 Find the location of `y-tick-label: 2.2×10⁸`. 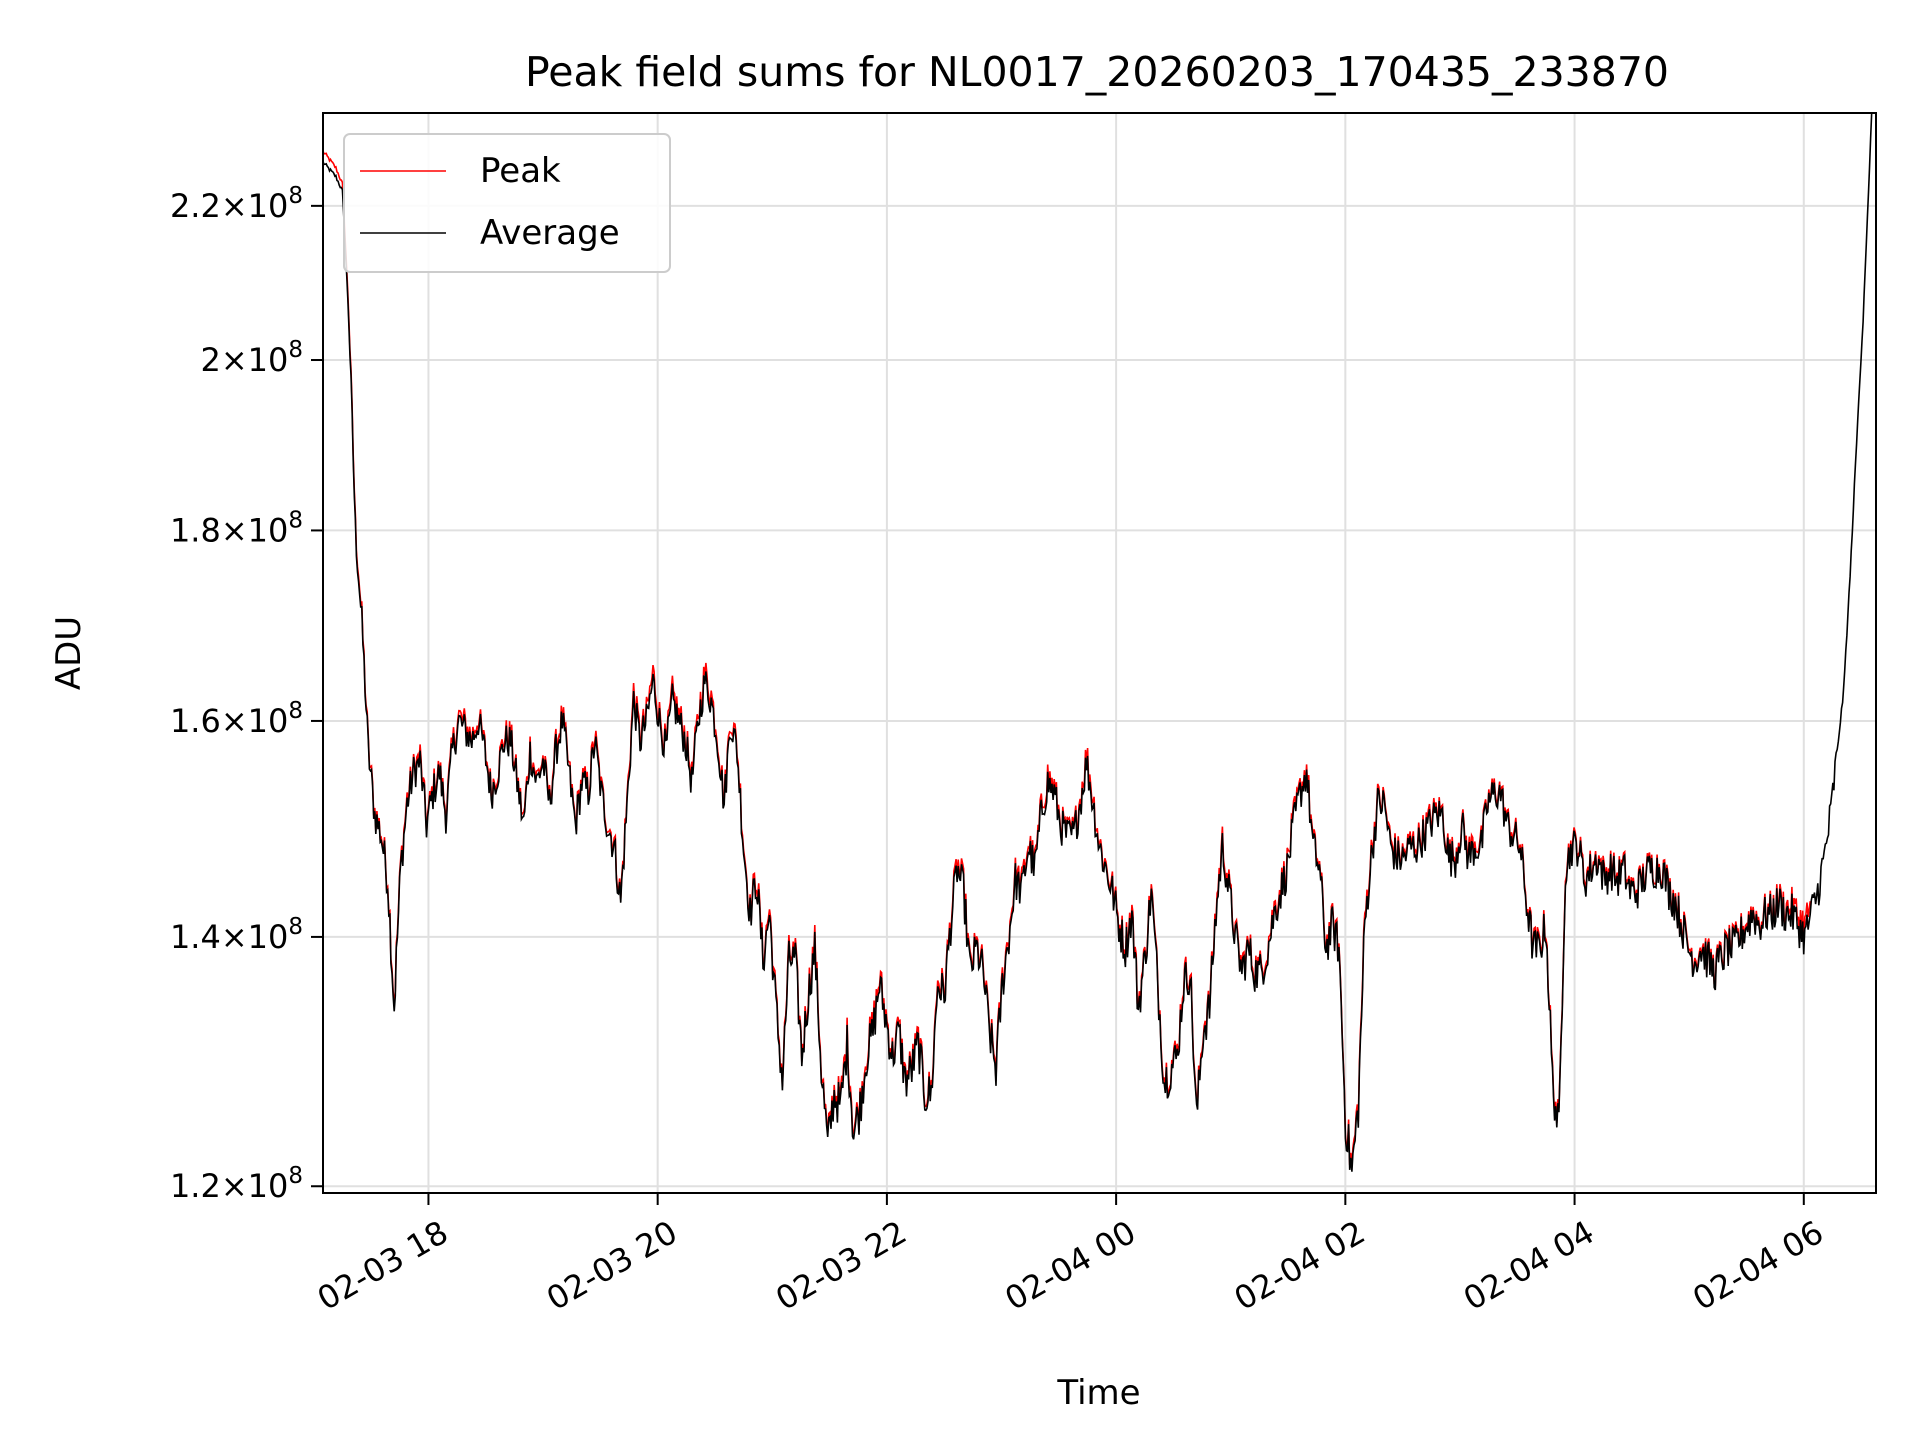

y-tick-label: 2.2×10⁸ is located at coordinates (236, 204).